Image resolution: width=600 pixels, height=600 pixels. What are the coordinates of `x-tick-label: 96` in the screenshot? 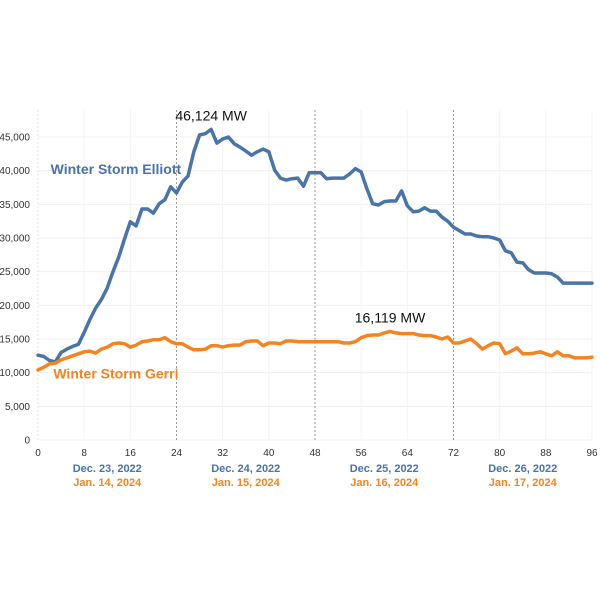 It's located at (592, 453).